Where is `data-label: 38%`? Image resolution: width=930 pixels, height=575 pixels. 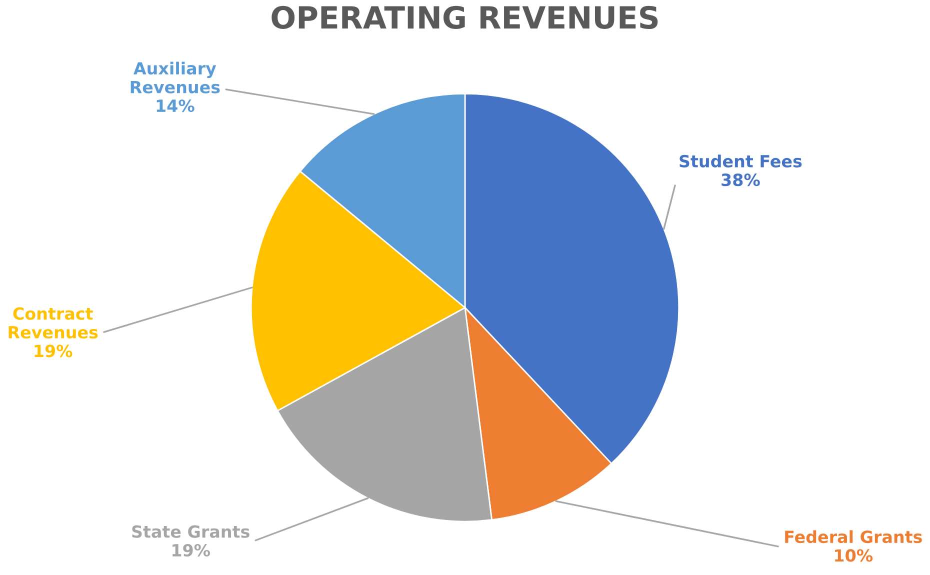 data-label: 38% is located at coordinates (741, 180).